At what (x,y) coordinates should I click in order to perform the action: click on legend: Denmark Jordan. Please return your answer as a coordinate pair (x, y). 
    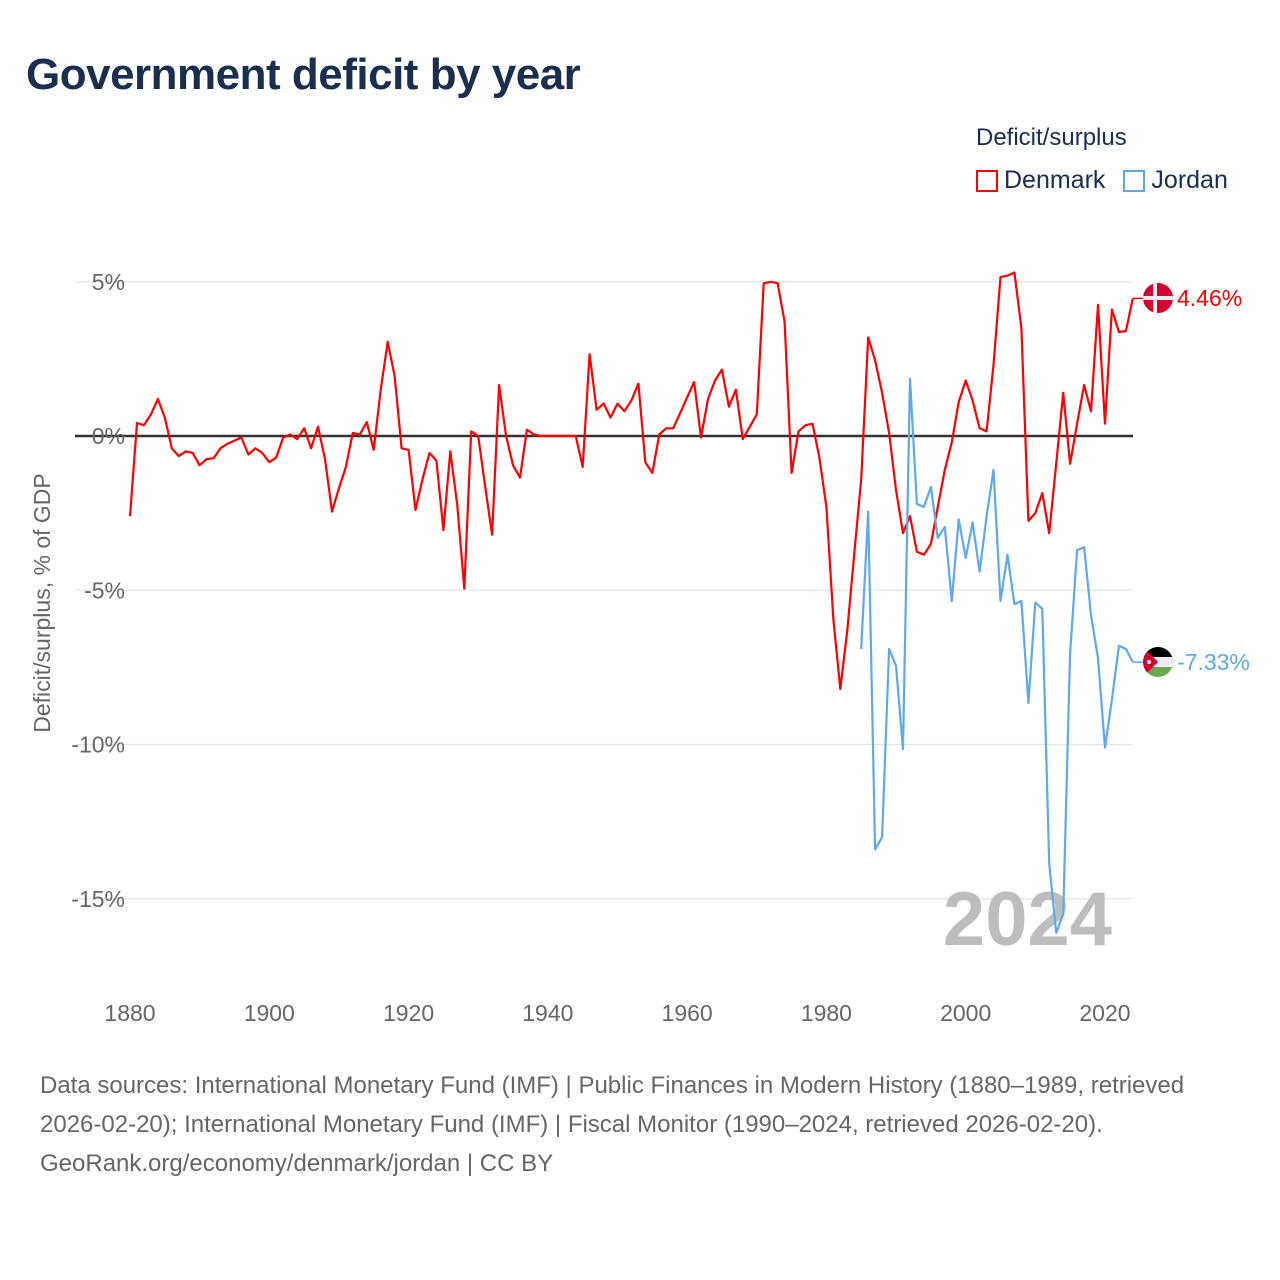
    Looking at the image, I should click on (1102, 180).